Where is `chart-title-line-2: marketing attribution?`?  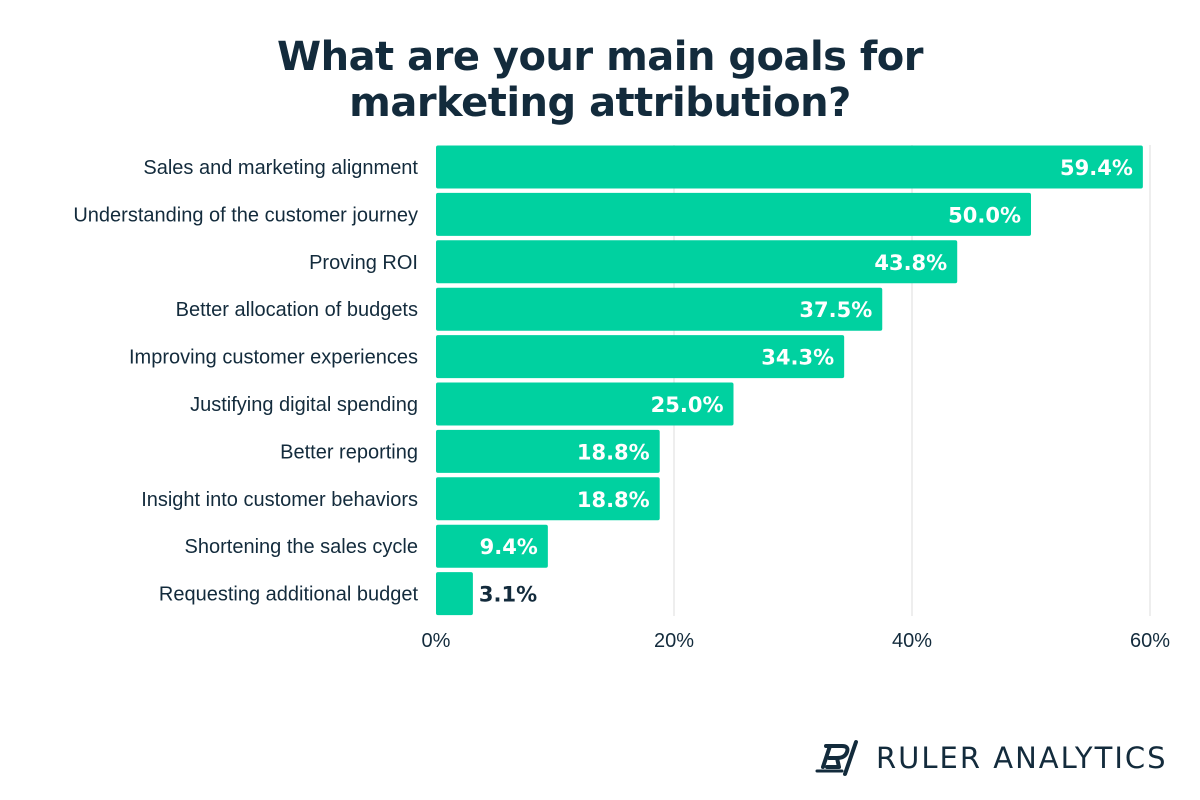
chart-title-line-2: marketing attribution? is located at coordinates (600, 103).